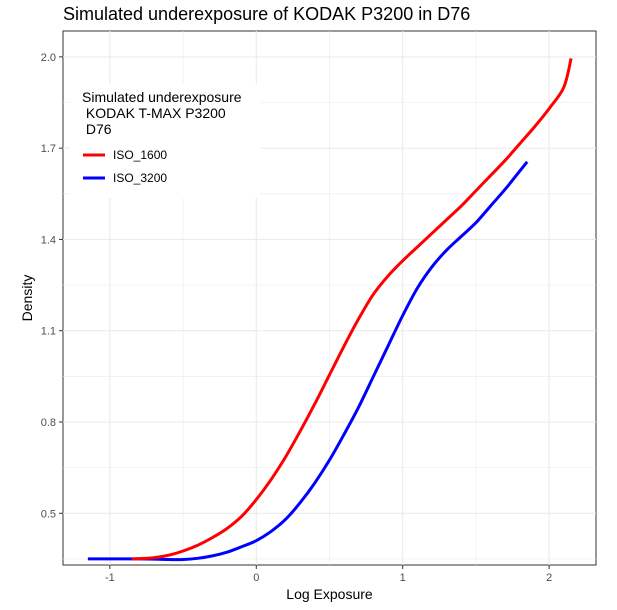  What do you see at coordinates (110, 578) in the screenshot?
I see `x-tick-label: -1` at bounding box center [110, 578].